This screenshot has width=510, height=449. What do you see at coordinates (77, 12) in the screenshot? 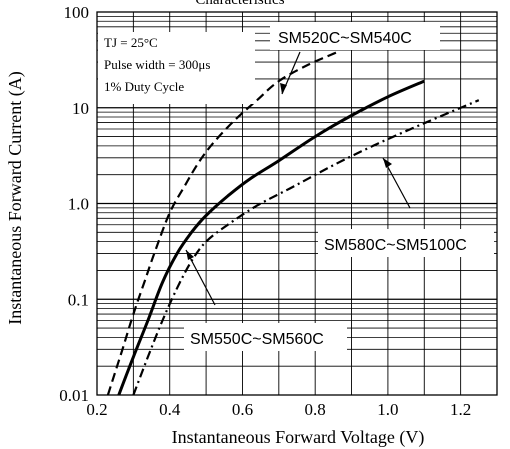
I see `y-tick-label: 100` at bounding box center [77, 12].